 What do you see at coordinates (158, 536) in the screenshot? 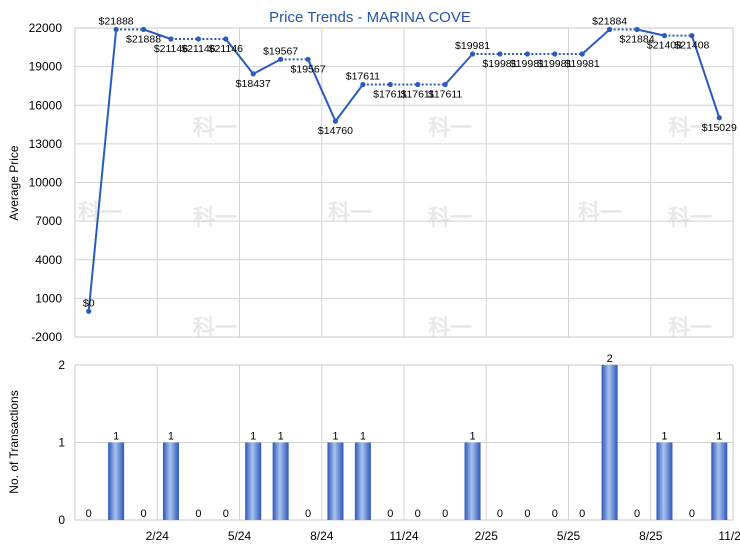
I see `x-tick-label: 2/24` at bounding box center [158, 536].